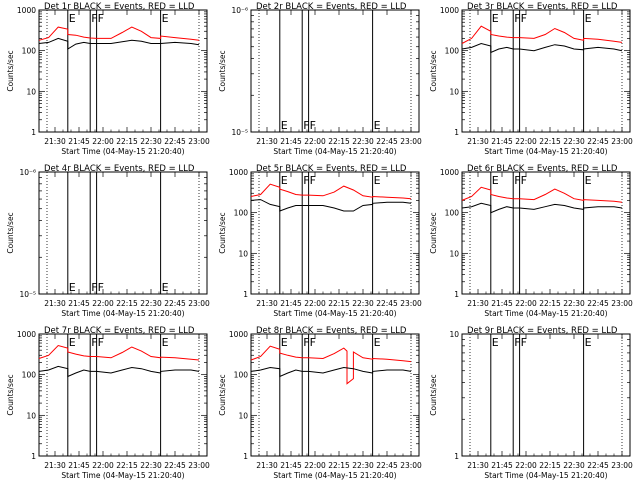 The image size is (640, 480). I want to click on y-tick-label: 10⁻⁶, so click(27, 172).